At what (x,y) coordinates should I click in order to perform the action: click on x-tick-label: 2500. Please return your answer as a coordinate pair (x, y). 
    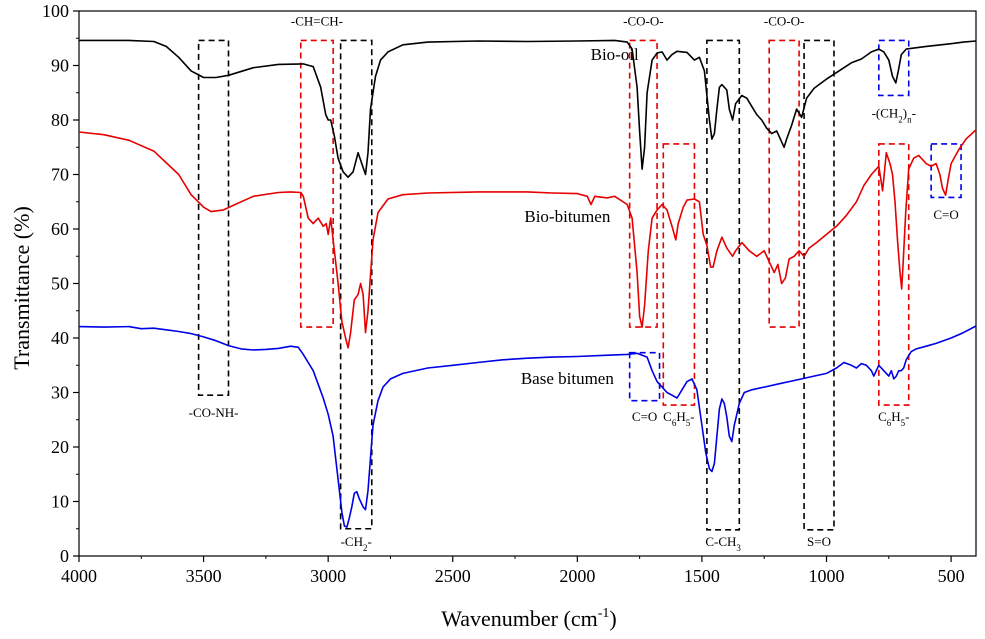
    Looking at the image, I should click on (453, 576).